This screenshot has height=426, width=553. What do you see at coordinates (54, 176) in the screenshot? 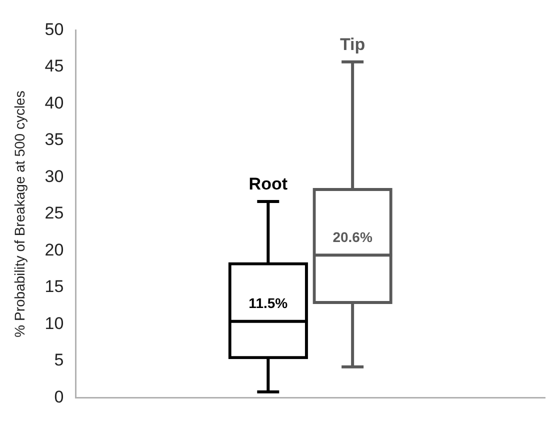
I see `y-tick-label: 30` at bounding box center [54, 176].